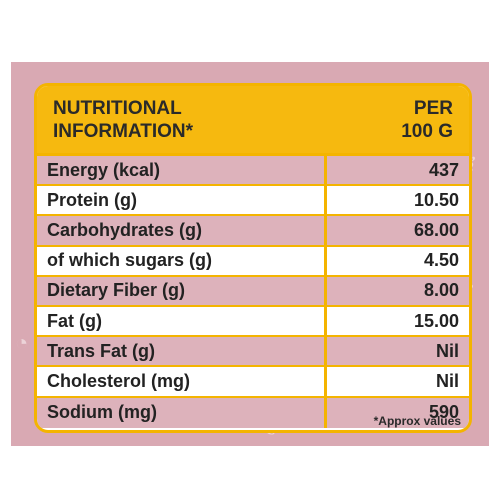  I want to click on header-title-line1: NUTRITIONAL, so click(117, 108).